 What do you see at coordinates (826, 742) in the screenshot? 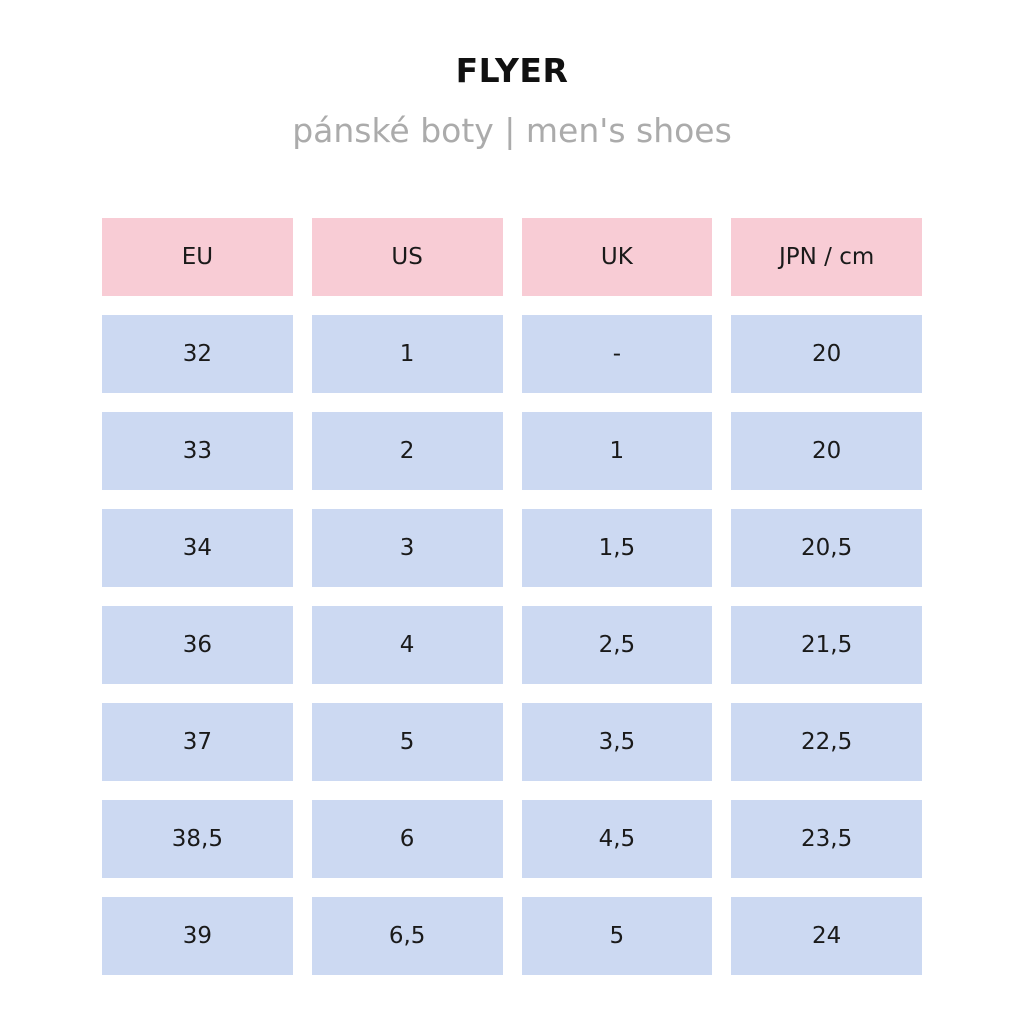
I see `cell-jpn: 22,5` at bounding box center [826, 742].